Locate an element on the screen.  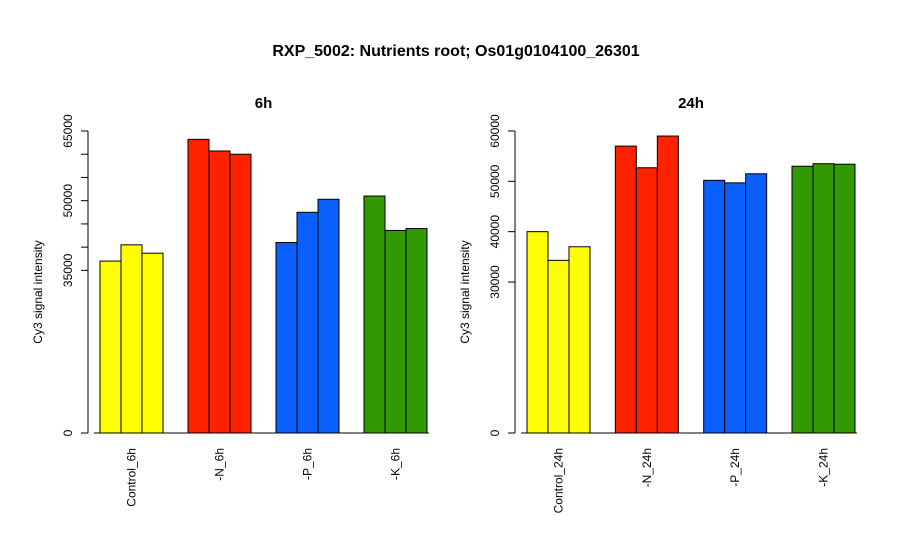
y-tick-label: 35000 is located at coordinates (68, 270).